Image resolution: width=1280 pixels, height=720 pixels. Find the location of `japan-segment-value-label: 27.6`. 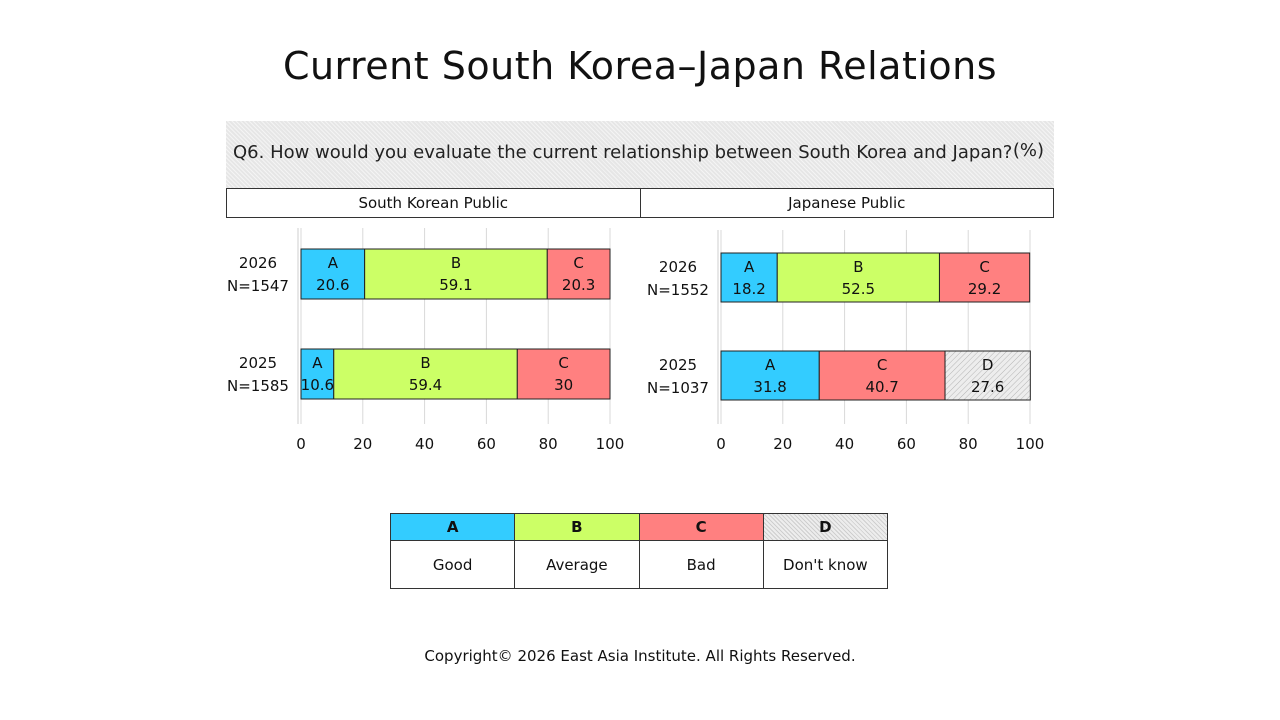

japan-segment-value-label: 27.6 is located at coordinates (987, 387).